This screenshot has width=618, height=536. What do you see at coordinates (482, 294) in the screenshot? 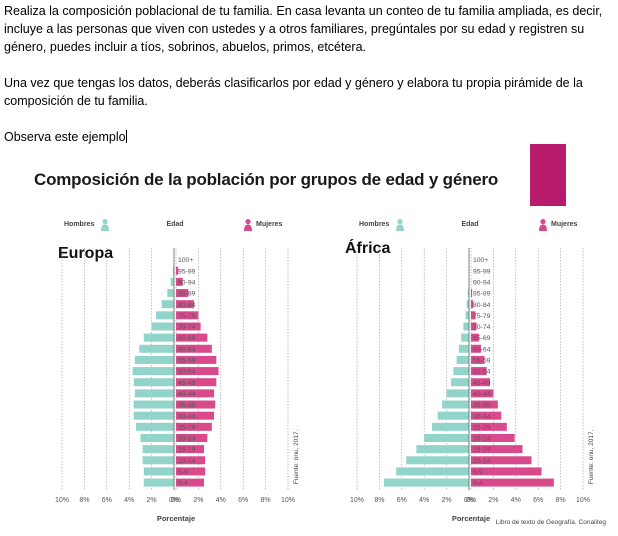
I see `africa-age-tick: 85-89` at bounding box center [482, 294].